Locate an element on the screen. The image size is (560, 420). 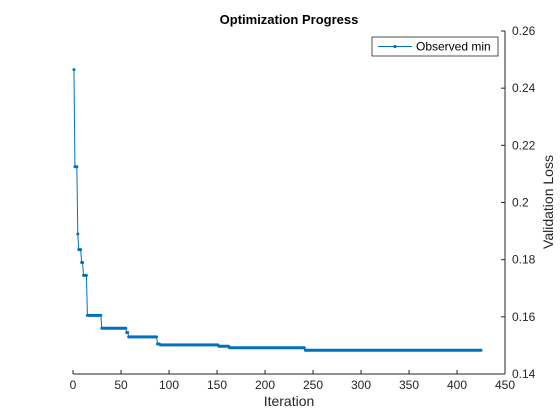
y-tick-label: 0.26 is located at coordinates (524, 31).